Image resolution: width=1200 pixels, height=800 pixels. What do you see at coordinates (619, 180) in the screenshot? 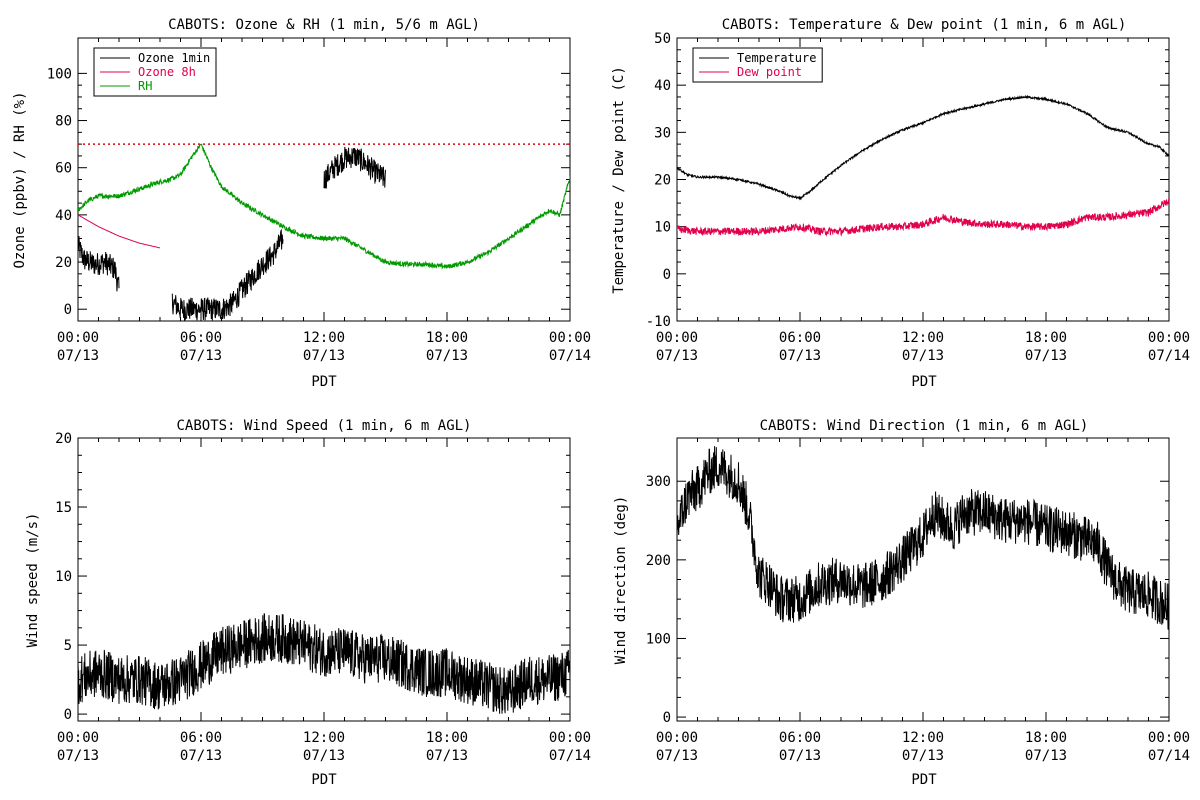
I see `y-axis-label: Temperature / Dew point (C)` at bounding box center [619, 180].